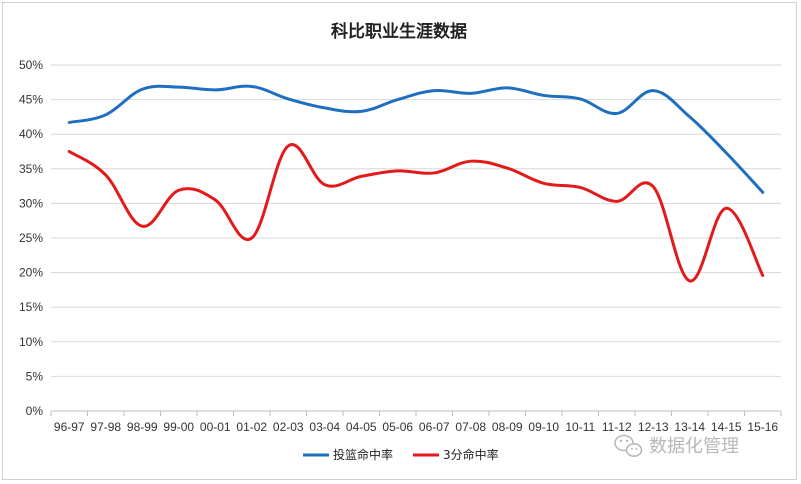 The height and width of the screenshot is (484, 801). Describe the element at coordinates (399, 31) in the screenshot. I see `chart-title: 科比职业生涯数据` at that location.